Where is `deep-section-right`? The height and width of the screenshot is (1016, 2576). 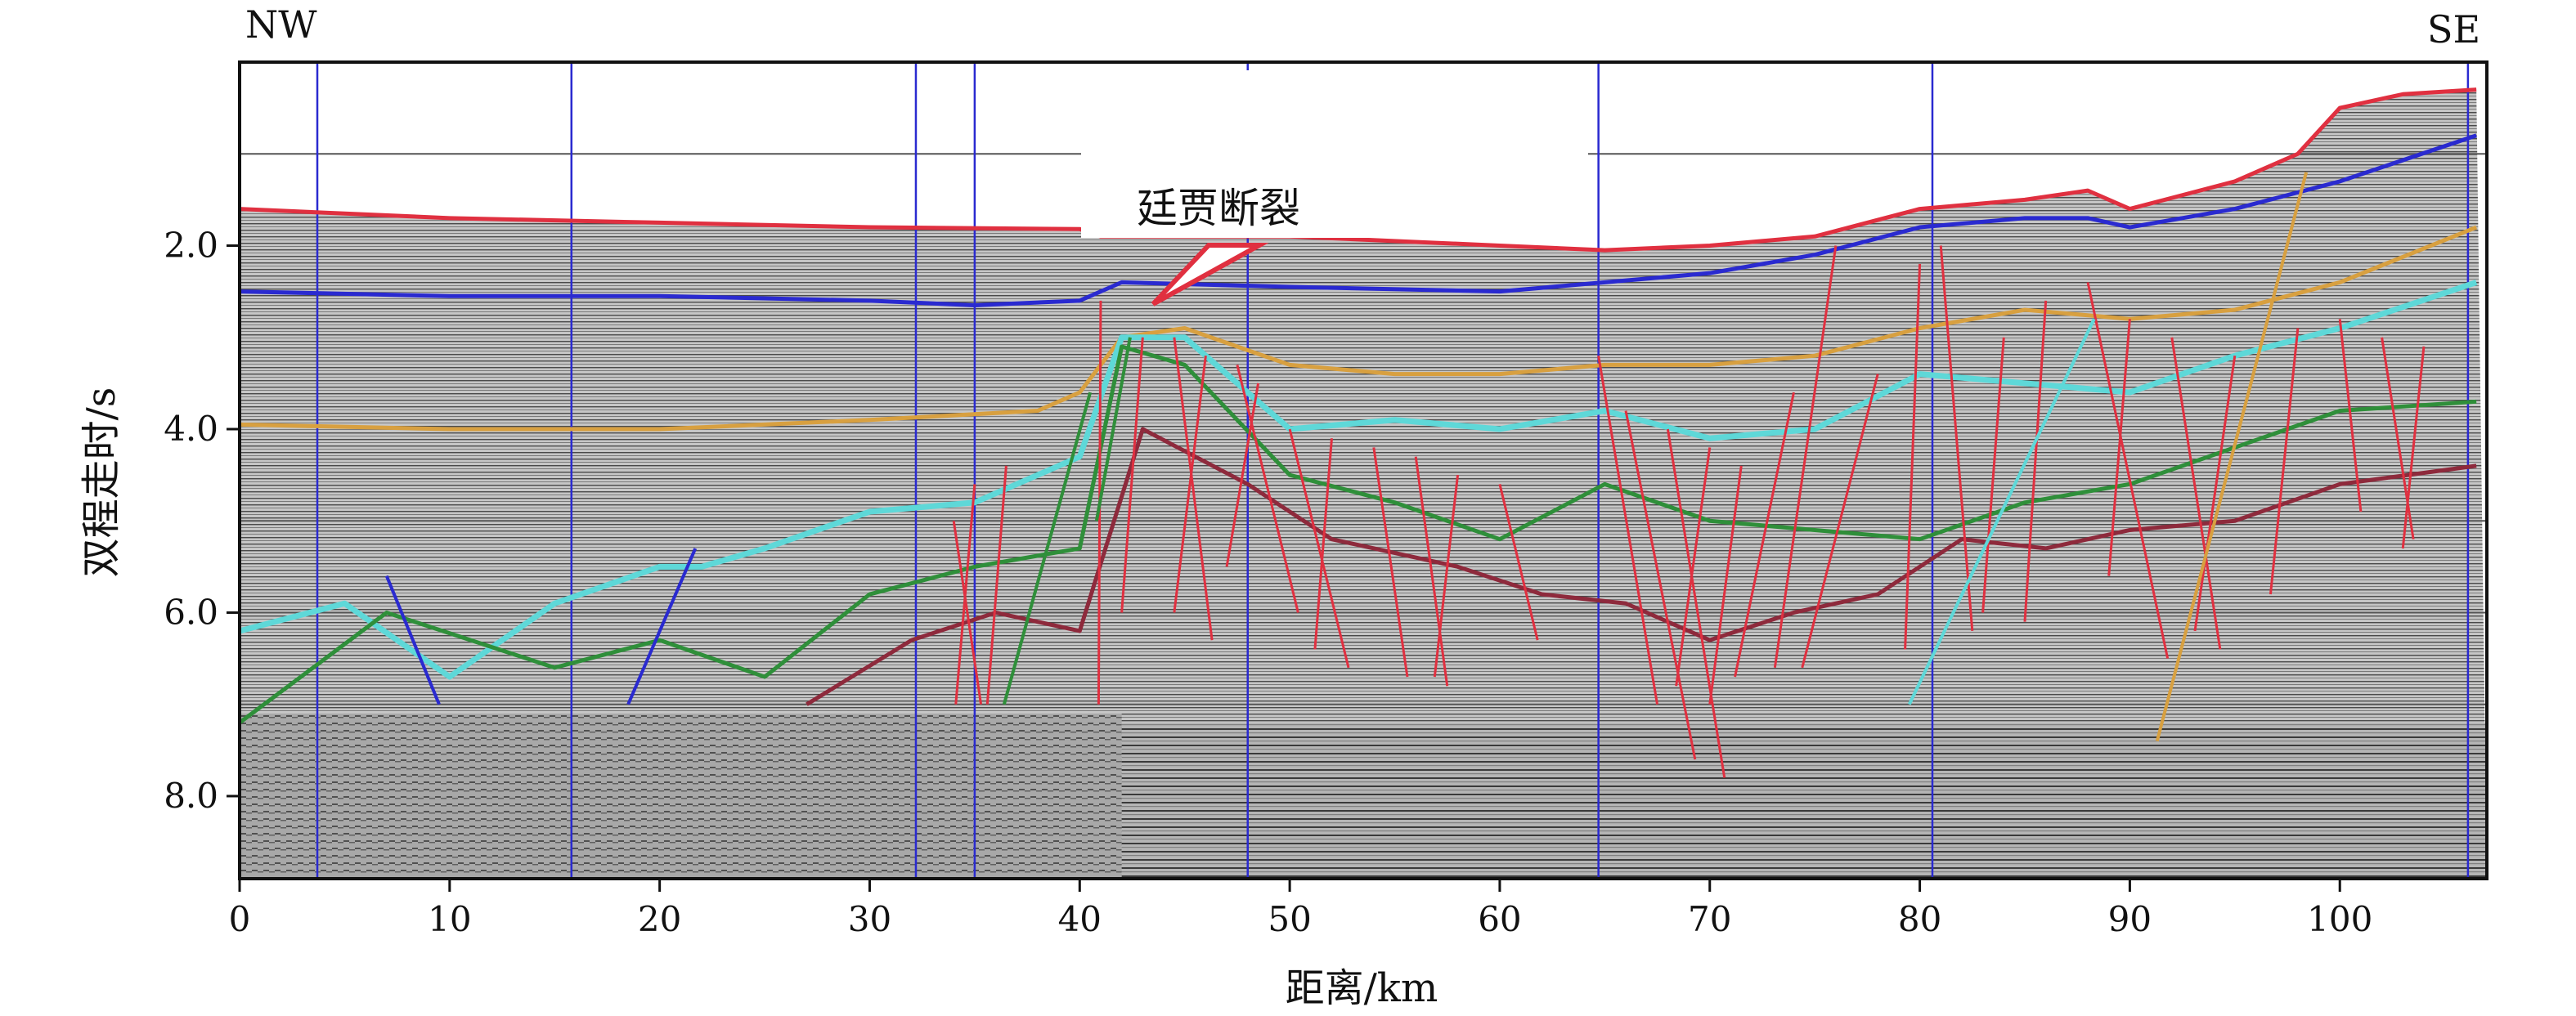
deep-section-right is located at coordinates (1804, 801).